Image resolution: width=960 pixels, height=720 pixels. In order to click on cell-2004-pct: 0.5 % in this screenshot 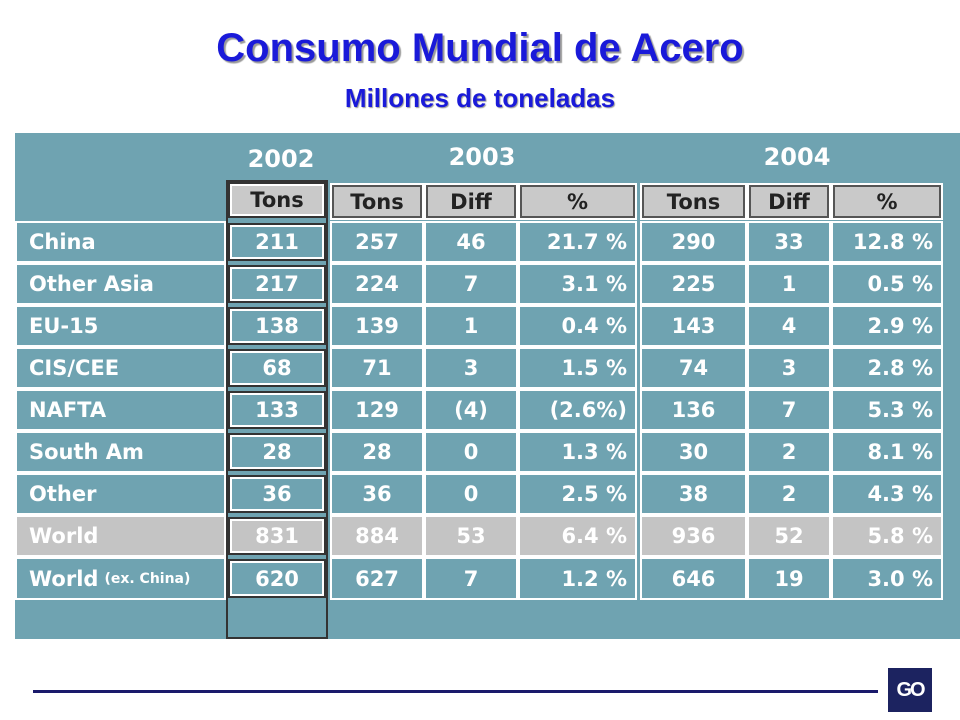, I will do `click(887, 284)`.